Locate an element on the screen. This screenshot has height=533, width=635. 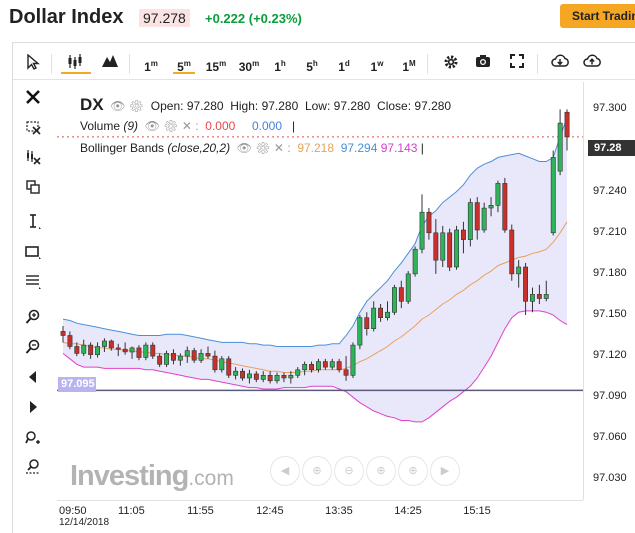
y-tick-label: 97.090 is located at coordinates (610, 396).